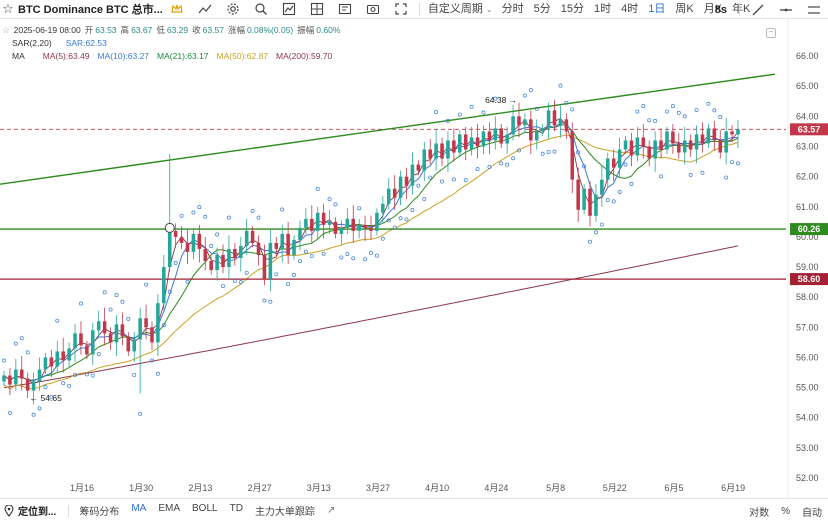 This screenshot has width=828, height=522. Describe the element at coordinates (684, 8) in the screenshot. I see `period-tab: 周K` at that location.